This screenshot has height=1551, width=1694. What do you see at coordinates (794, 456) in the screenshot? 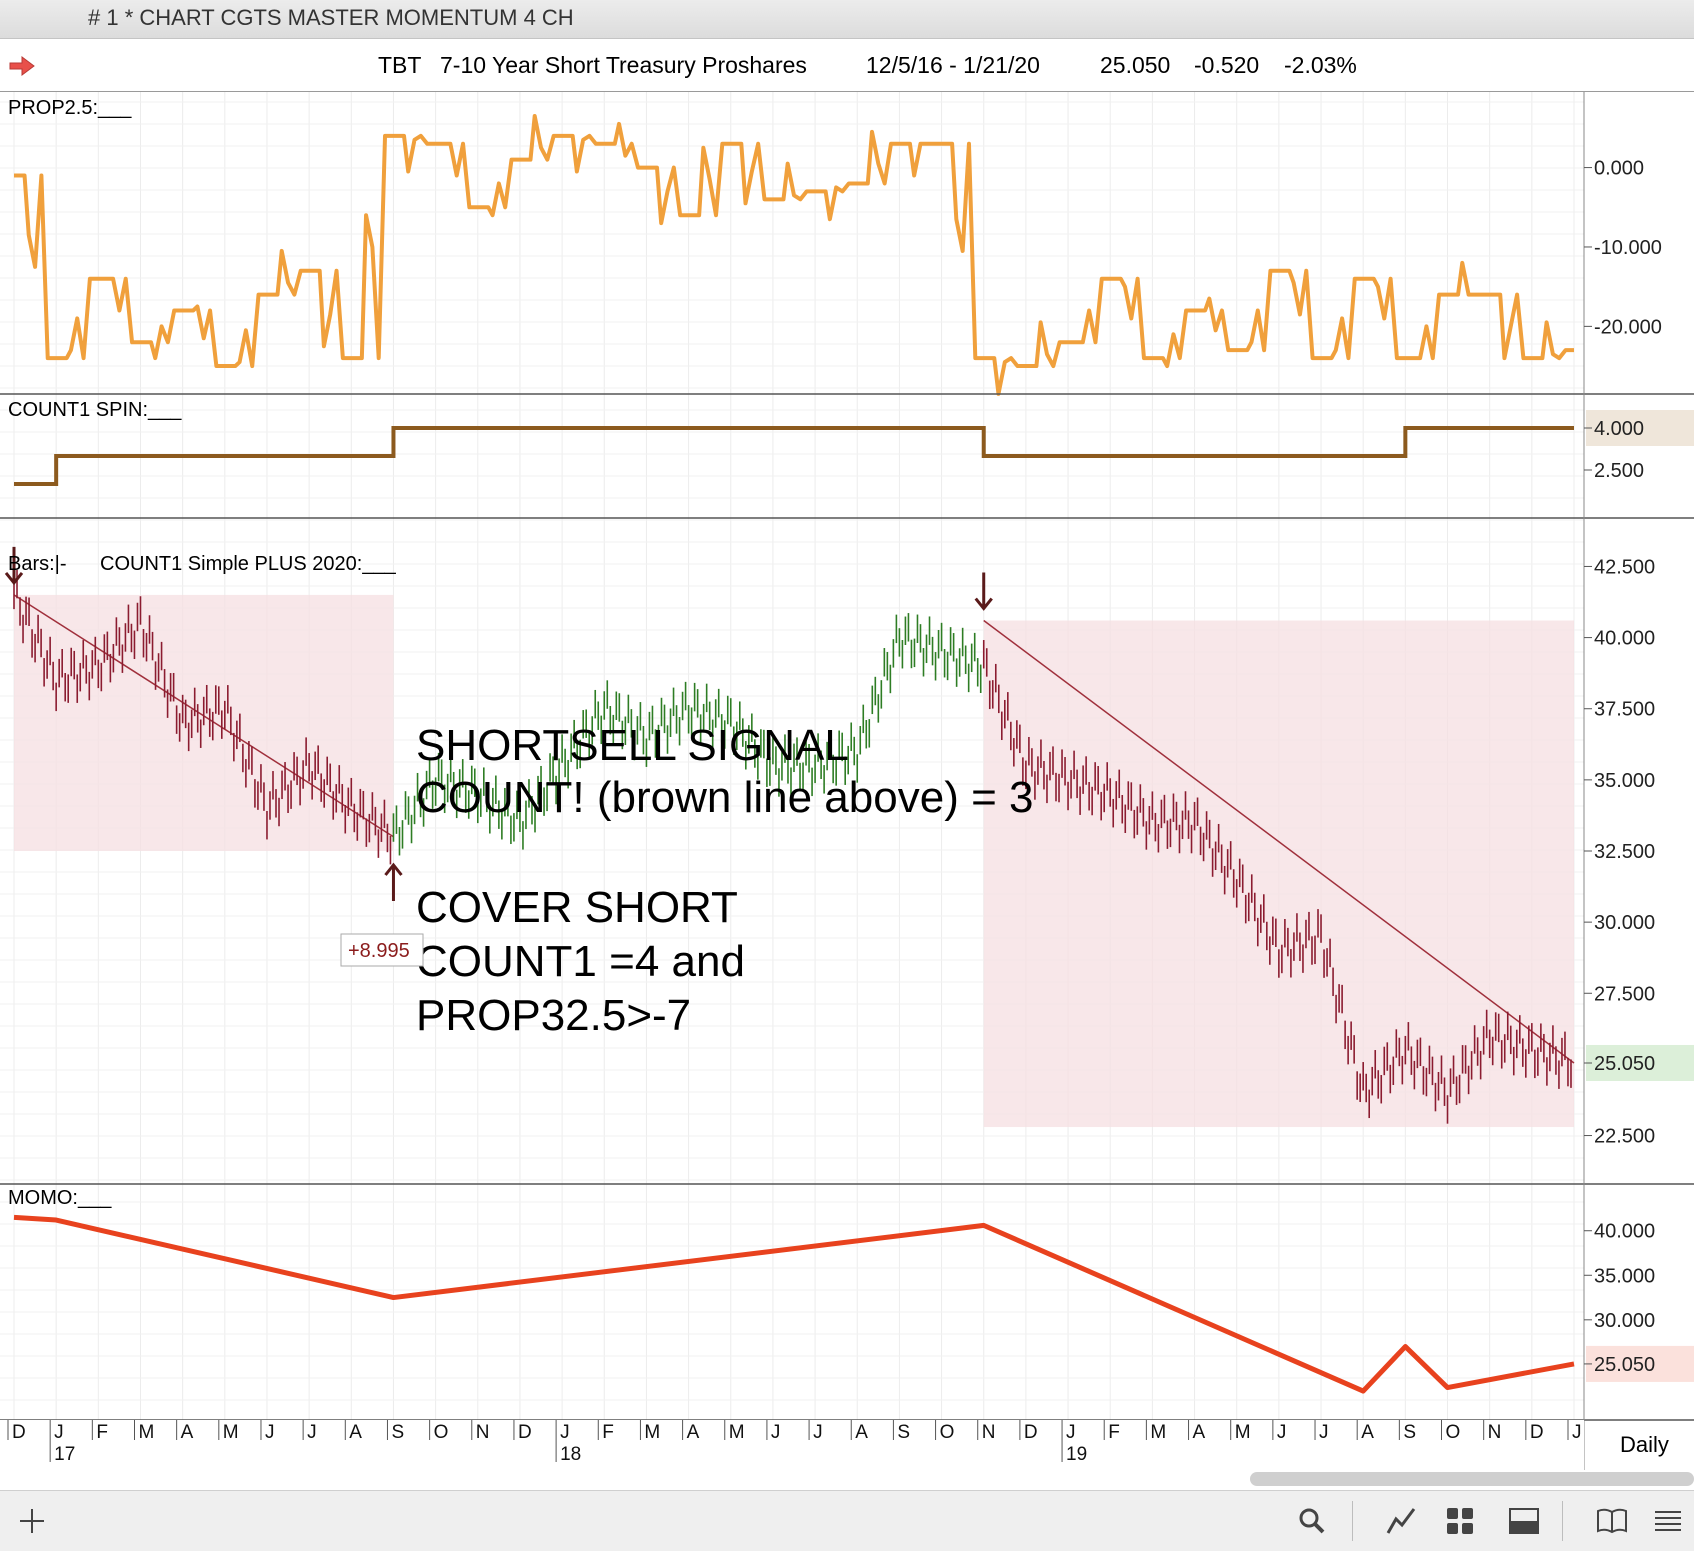
I see `count-series-line` at bounding box center [794, 456].